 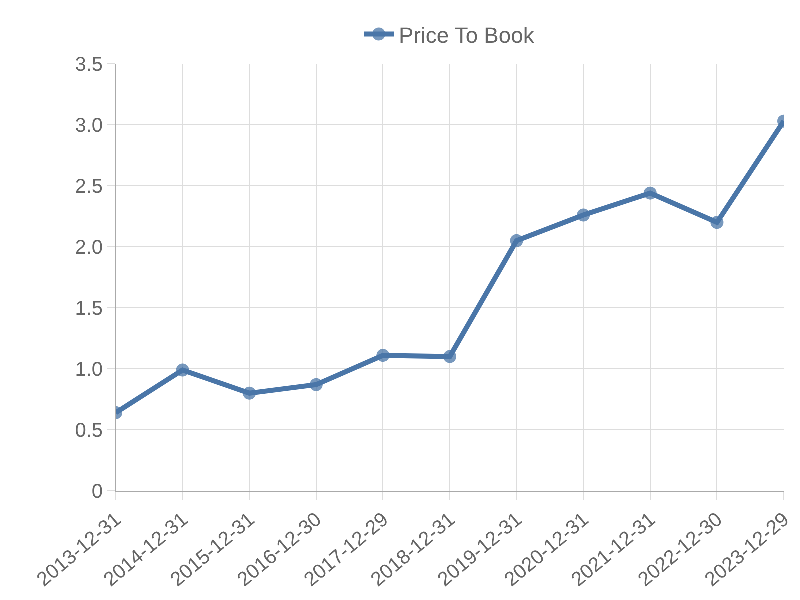 What do you see at coordinates (89, 431) in the screenshot?
I see `y-tick-label: 0.5` at bounding box center [89, 431].